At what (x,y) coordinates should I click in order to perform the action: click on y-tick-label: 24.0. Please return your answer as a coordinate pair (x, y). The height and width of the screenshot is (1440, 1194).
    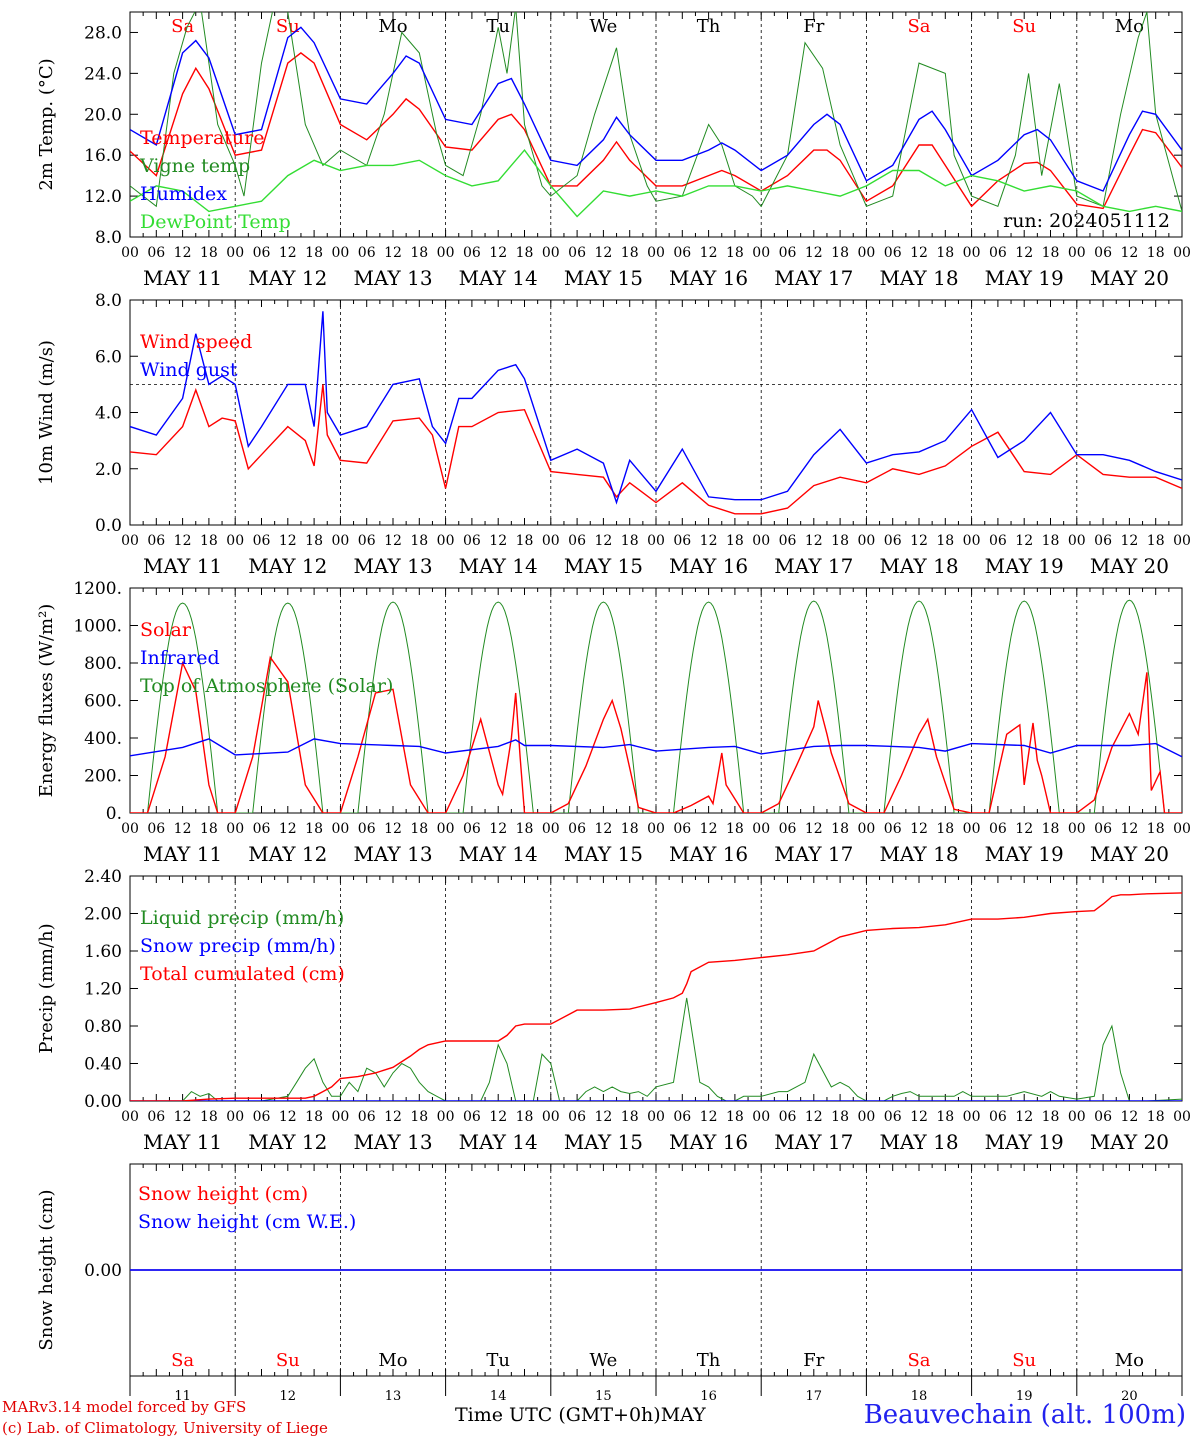
    Looking at the image, I should click on (103, 74).